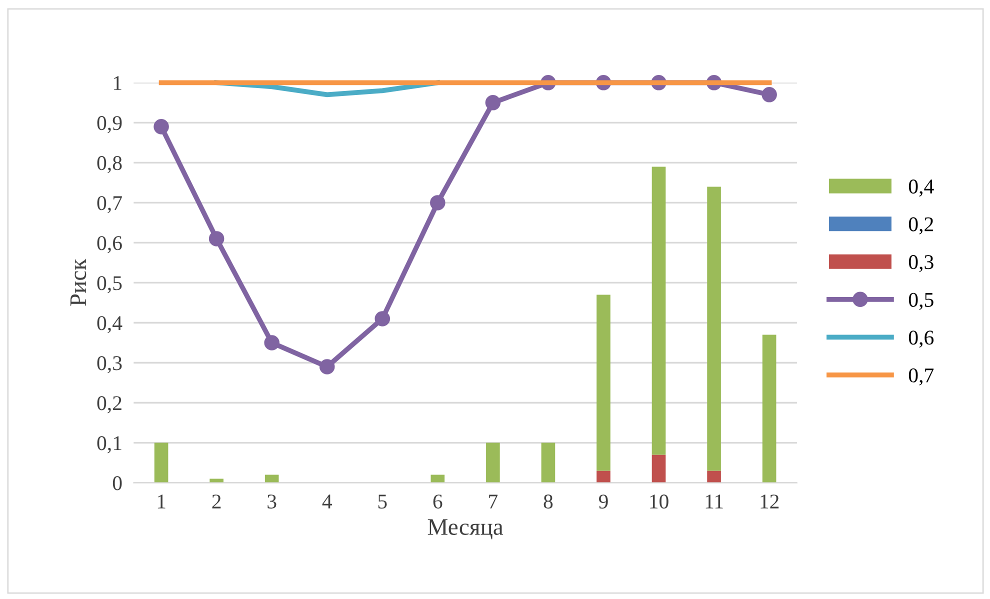 Image resolution: width=990 pixels, height=599 pixels. What do you see at coordinates (769, 501) in the screenshot?
I see `x-tick-label: 12` at bounding box center [769, 501].